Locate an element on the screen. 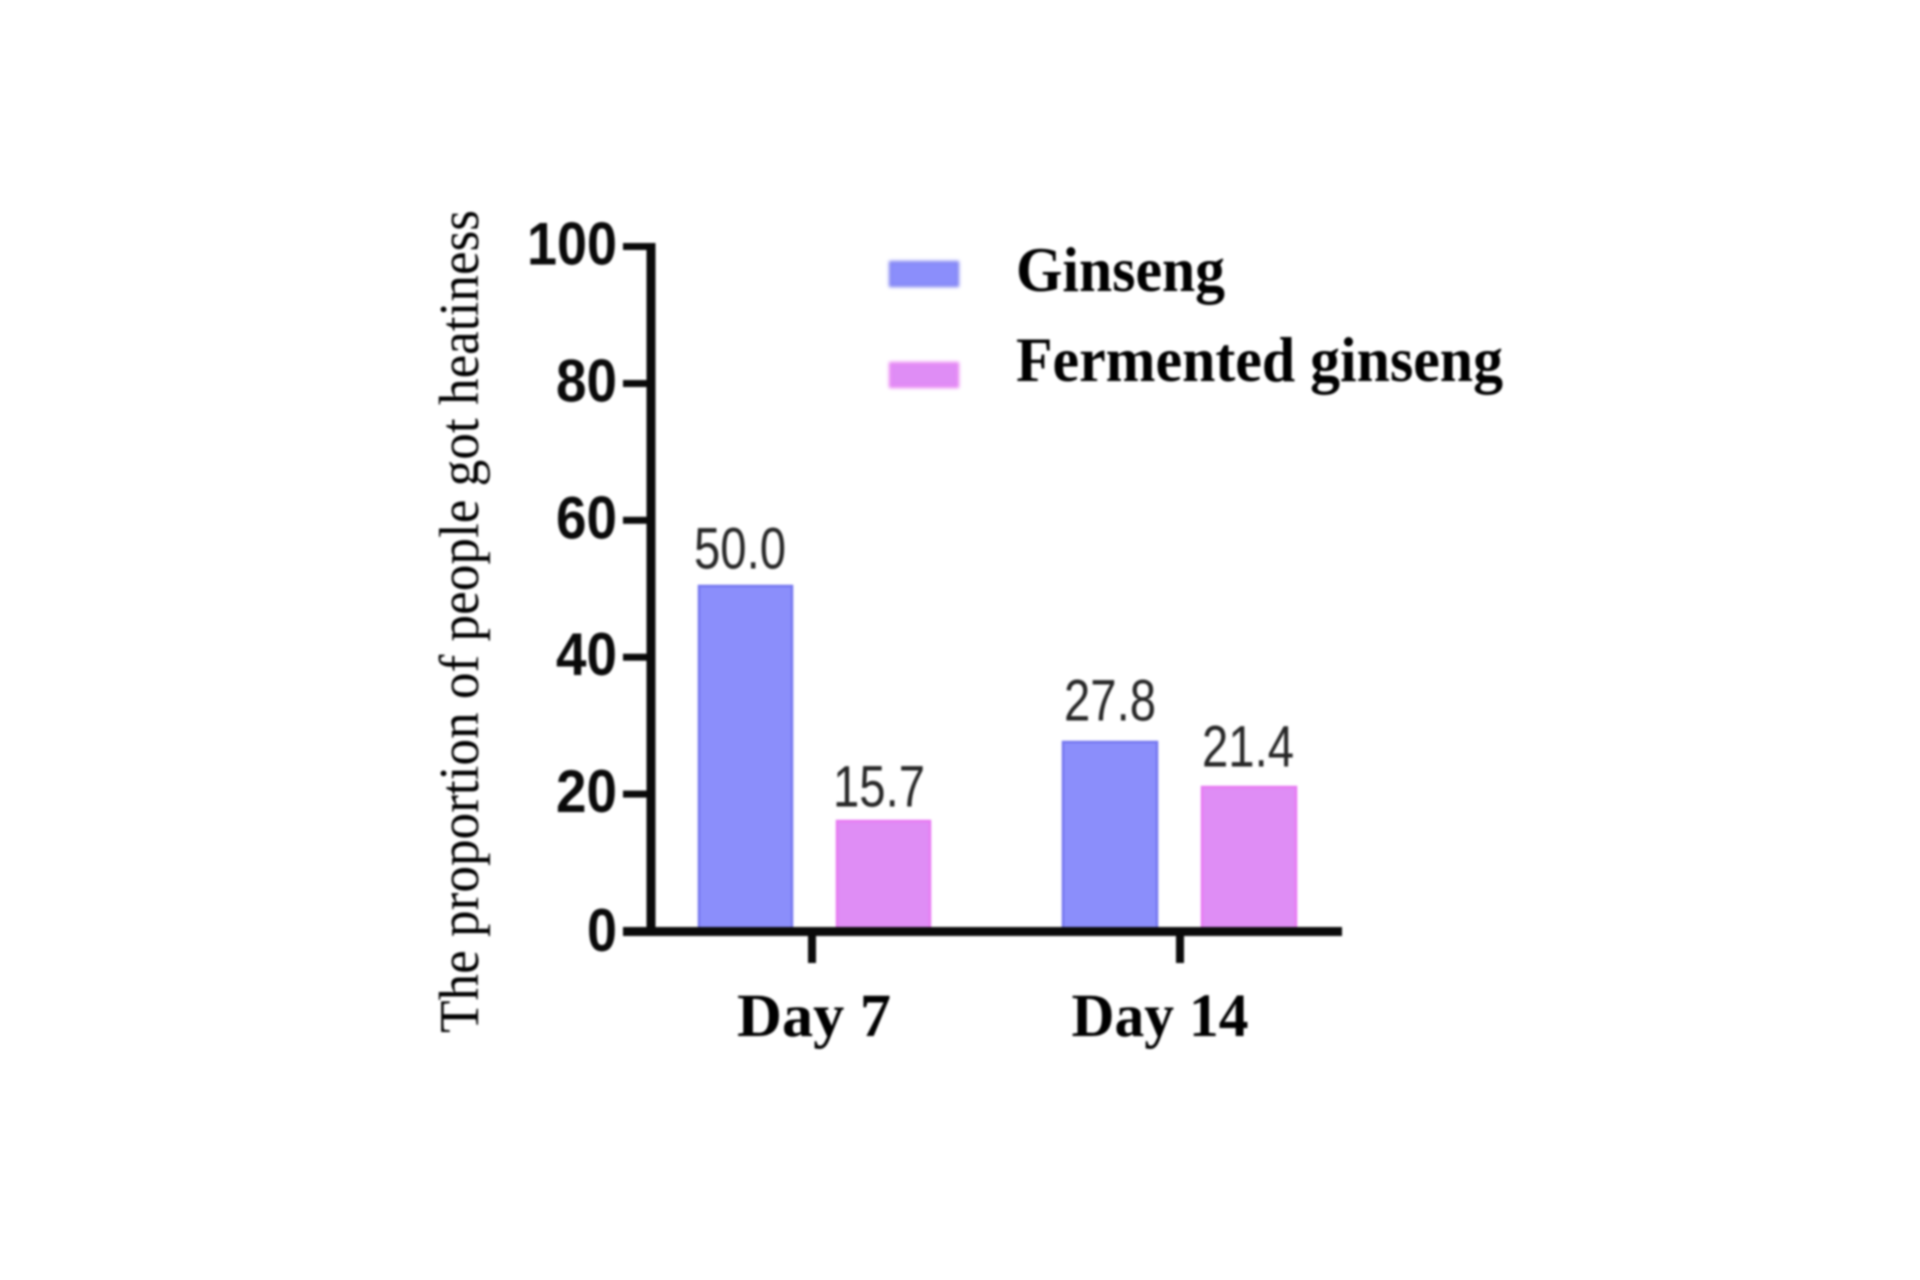 This screenshot has width=1920, height=1280. svg-text:The proportion of people got h: The proportion of people got heatiness is located at coordinates (460, 621).